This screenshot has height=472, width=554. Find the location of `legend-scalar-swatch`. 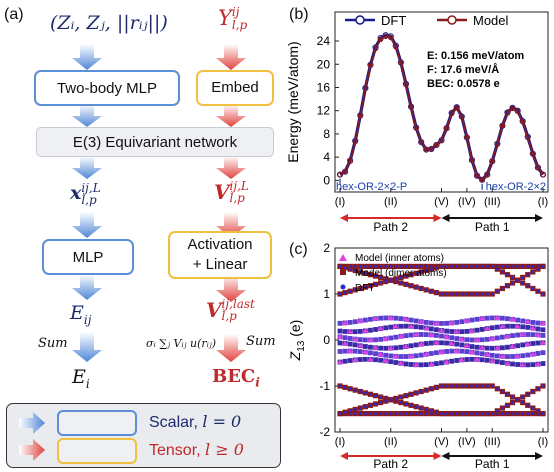

legend-scalar-swatch is located at coordinates (97, 423).